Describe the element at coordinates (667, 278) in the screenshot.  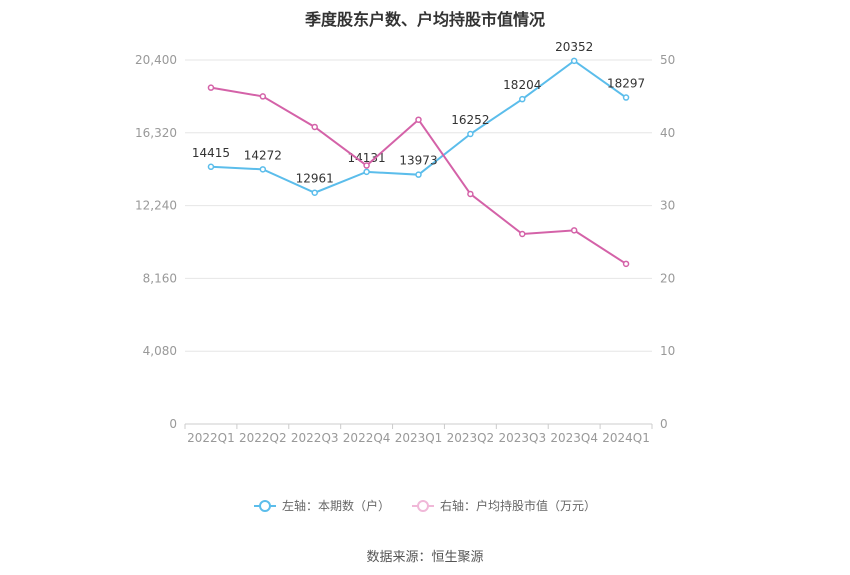
I see `right-axis-tick-label: 20` at that location.